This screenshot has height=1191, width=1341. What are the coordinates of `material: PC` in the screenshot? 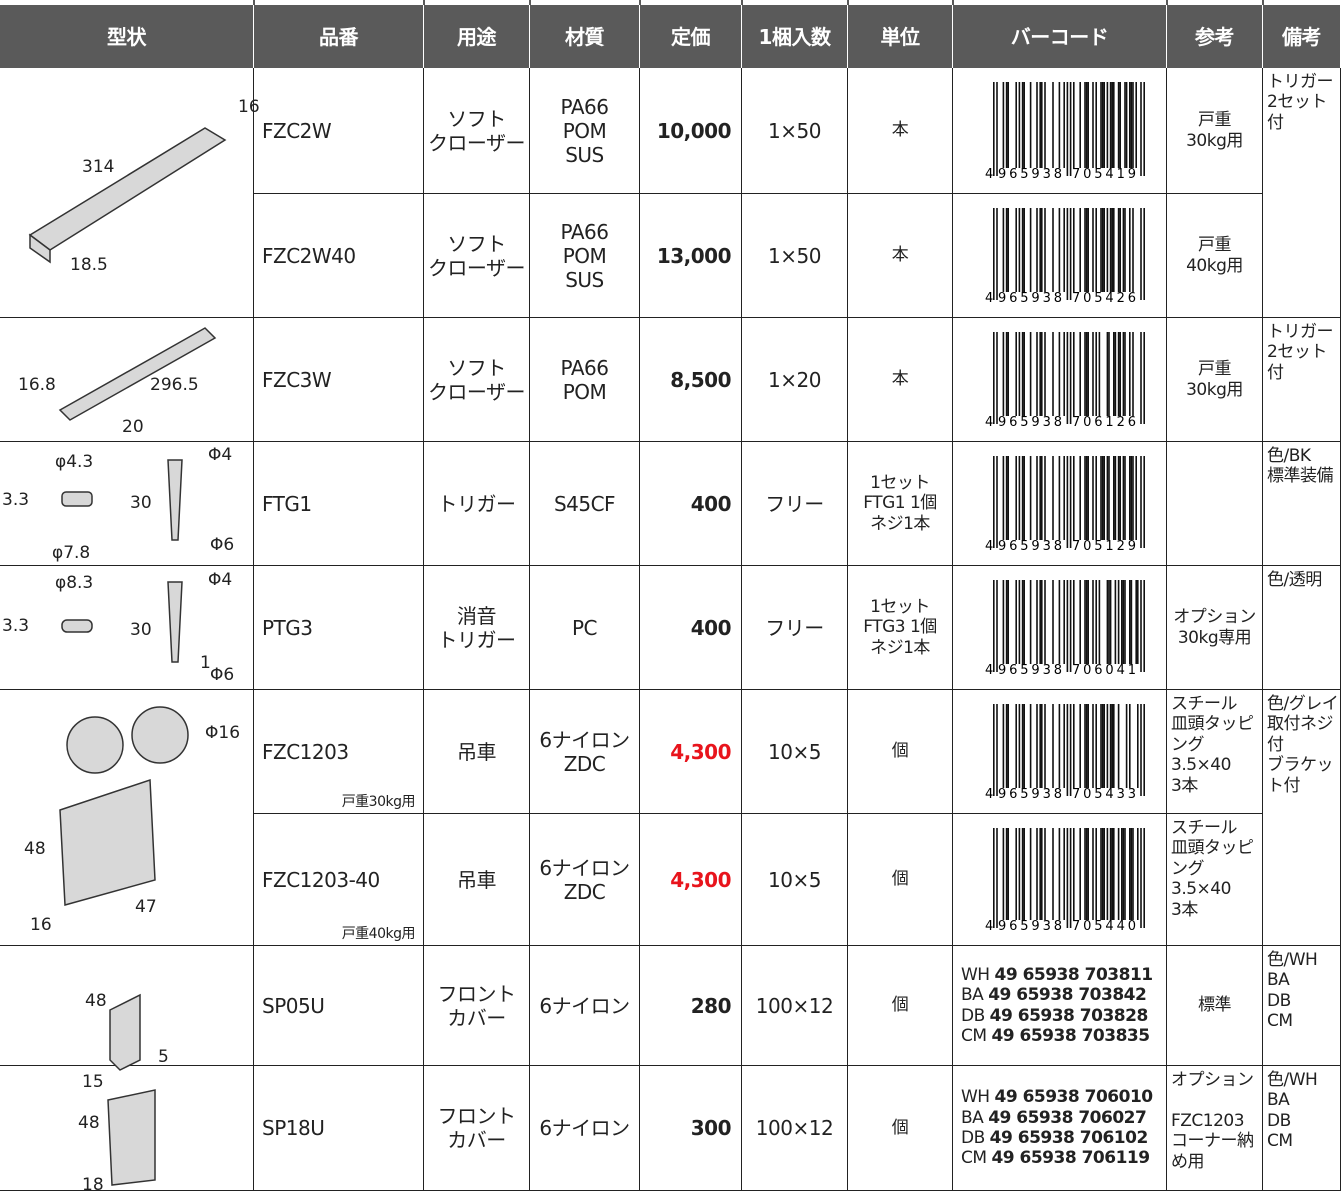 It's located at (585, 628).